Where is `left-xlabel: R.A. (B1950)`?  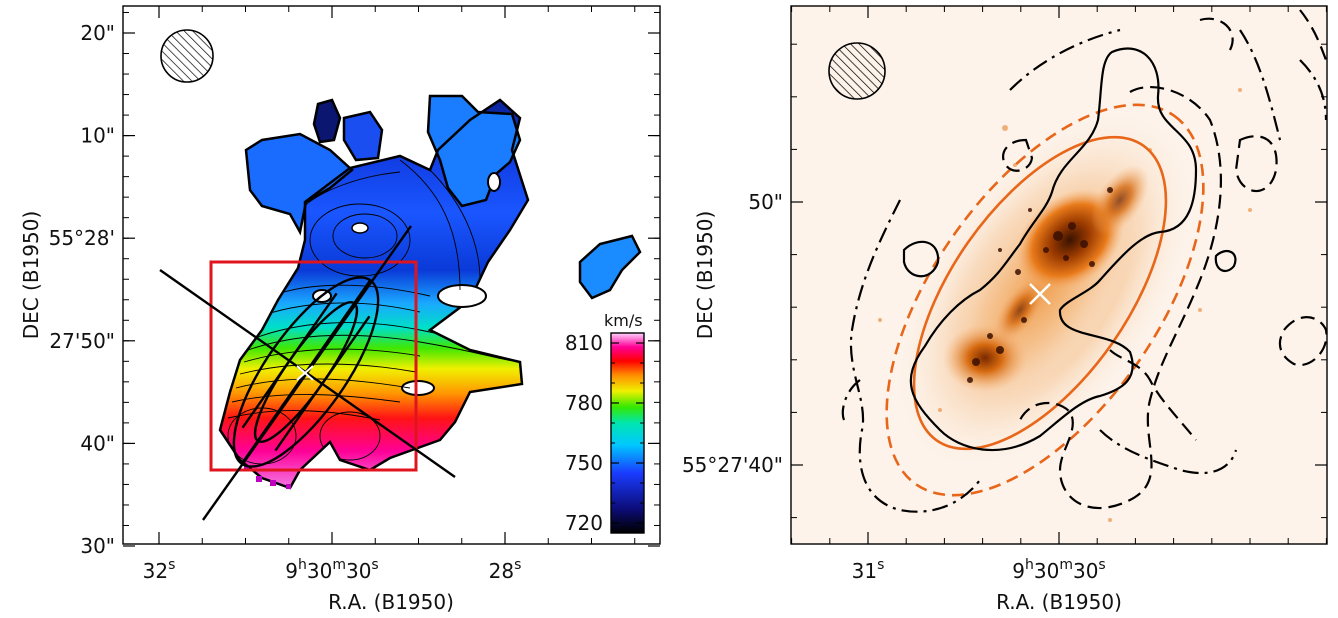
left-xlabel: R.A. (B1950) is located at coordinates (391, 602).